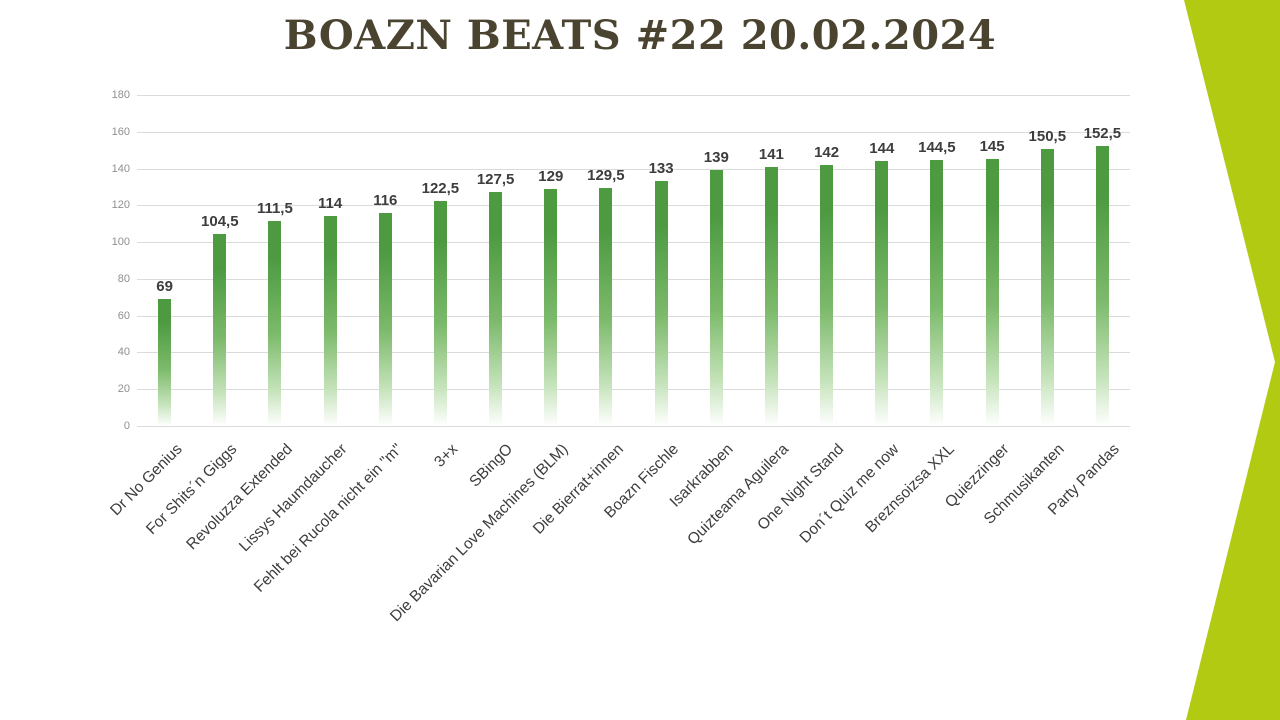 The height and width of the screenshot is (720, 1280). What do you see at coordinates (551, 176) in the screenshot?
I see `bar-value-label: 129` at bounding box center [551, 176].